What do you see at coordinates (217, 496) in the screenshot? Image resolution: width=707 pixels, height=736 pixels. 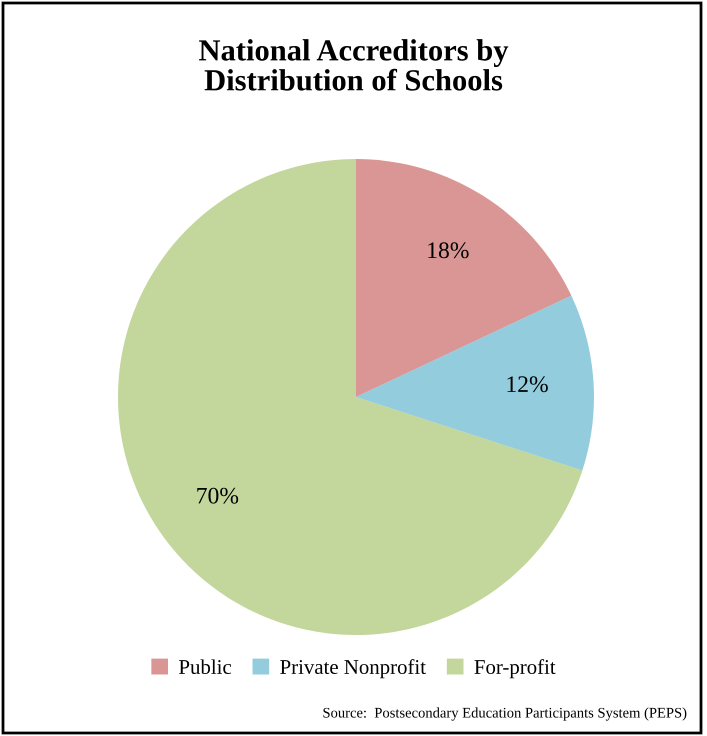 I see `data-label: 70%` at bounding box center [217, 496].